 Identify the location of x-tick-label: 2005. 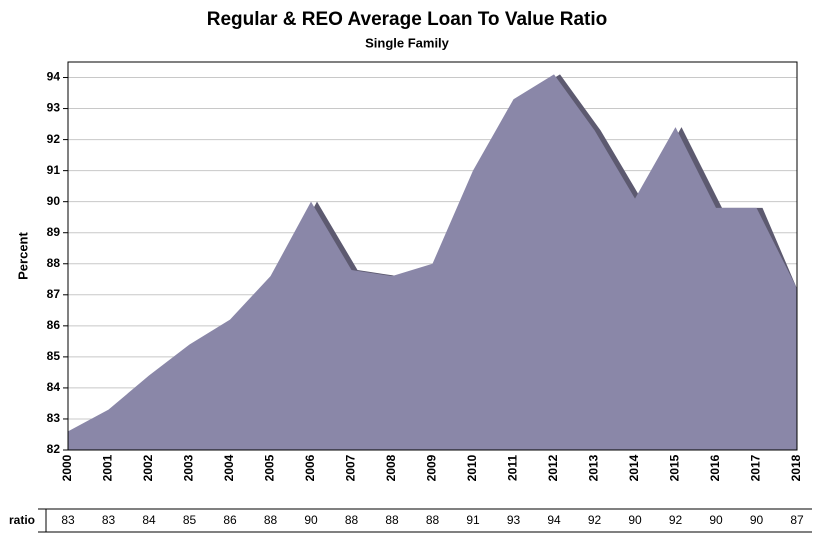
(270, 467).